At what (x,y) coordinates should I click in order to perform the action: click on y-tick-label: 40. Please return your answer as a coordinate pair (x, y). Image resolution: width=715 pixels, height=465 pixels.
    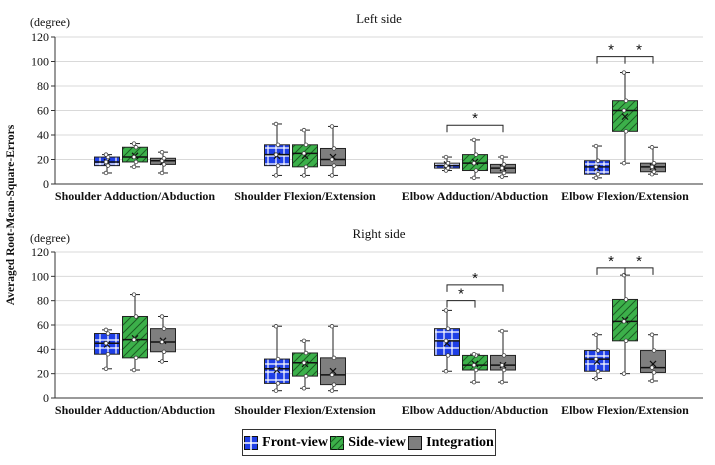
    Looking at the image, I should click on (43, 349).